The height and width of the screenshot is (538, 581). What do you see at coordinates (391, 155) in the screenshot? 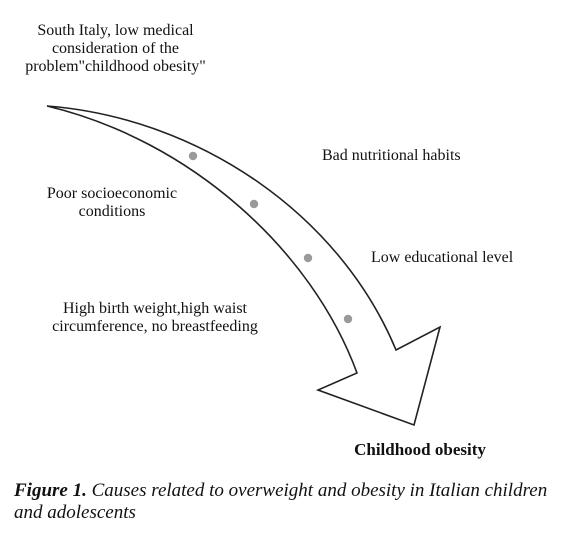
I see `cause-bad-nutritional-habits: Bad nutritional habits` at bounding box center [391, 155].